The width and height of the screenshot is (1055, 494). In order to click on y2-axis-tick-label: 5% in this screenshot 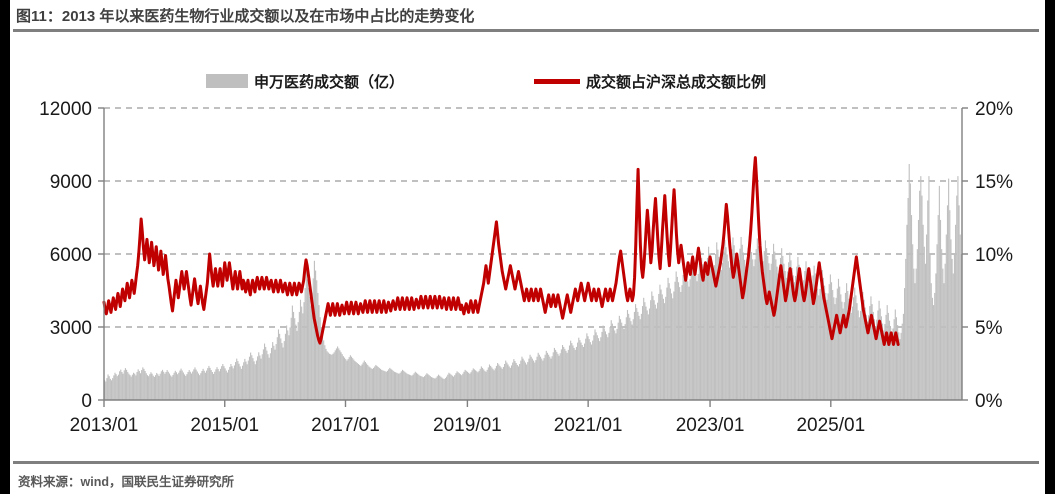, I will do `click(989, 328)`.